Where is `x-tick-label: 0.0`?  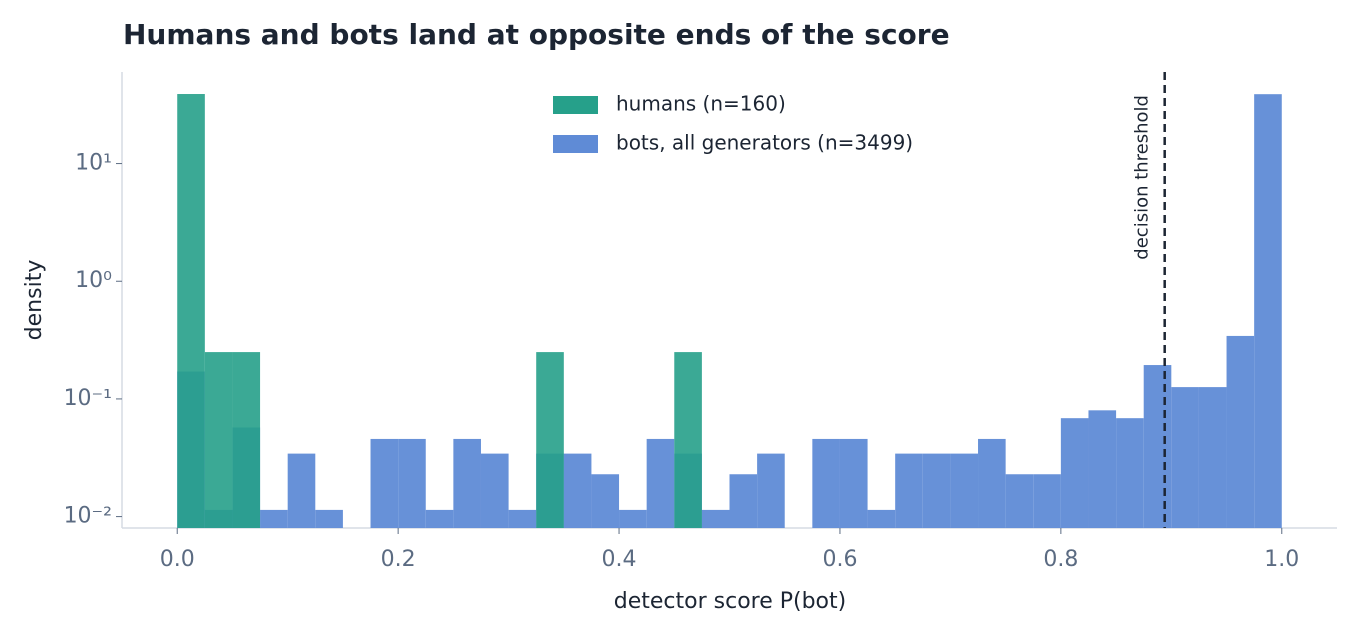 x-tick-label: 0.0 is located at coordinates (177, 559).